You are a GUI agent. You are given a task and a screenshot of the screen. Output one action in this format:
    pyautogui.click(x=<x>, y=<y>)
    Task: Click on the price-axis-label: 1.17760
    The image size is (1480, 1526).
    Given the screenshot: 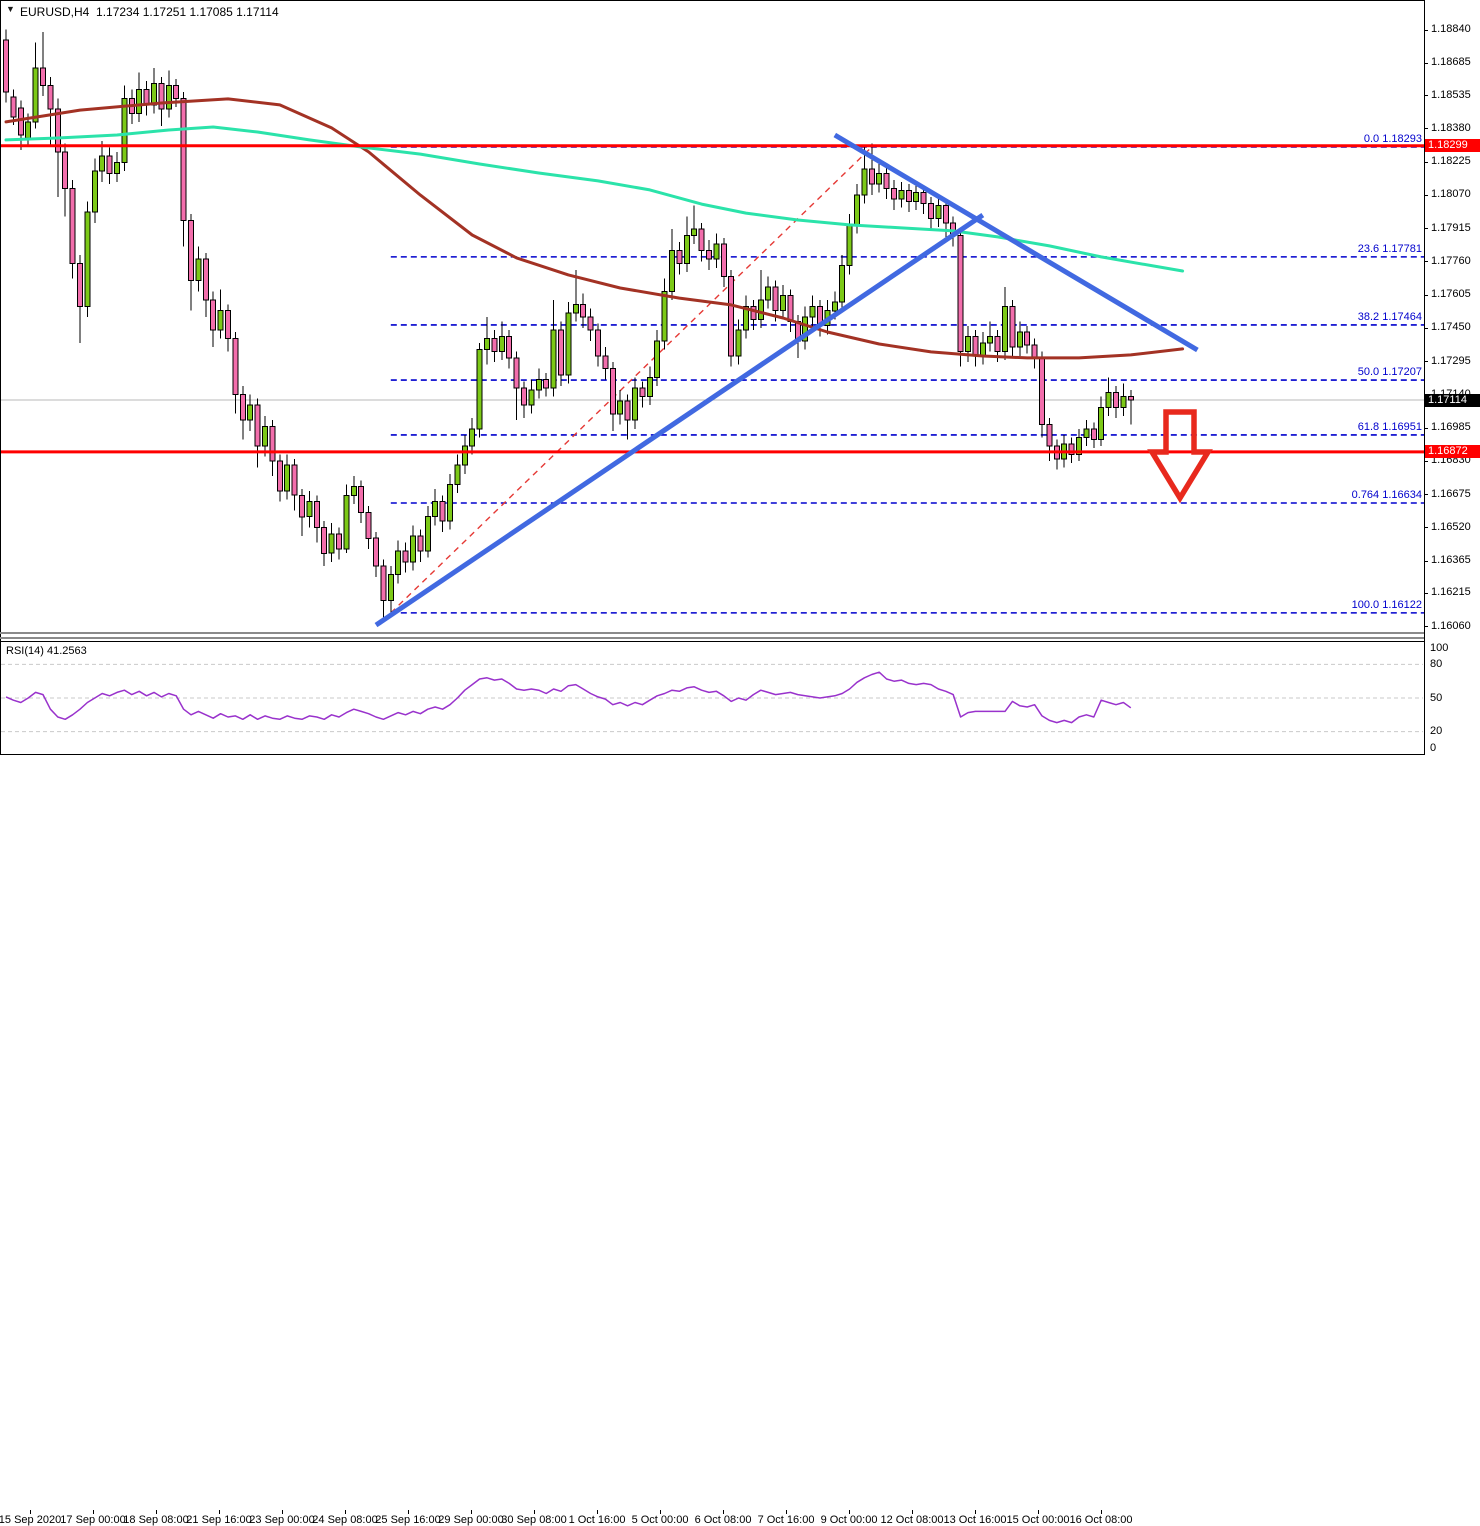 What is the action you would take?
    pyautogui.click(x=1451, y=260)
    